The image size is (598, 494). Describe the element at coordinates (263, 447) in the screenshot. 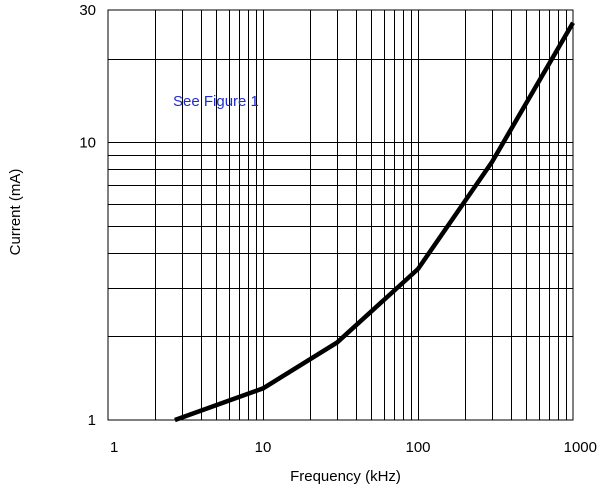

I see `x-tick-label: 10` at that location.